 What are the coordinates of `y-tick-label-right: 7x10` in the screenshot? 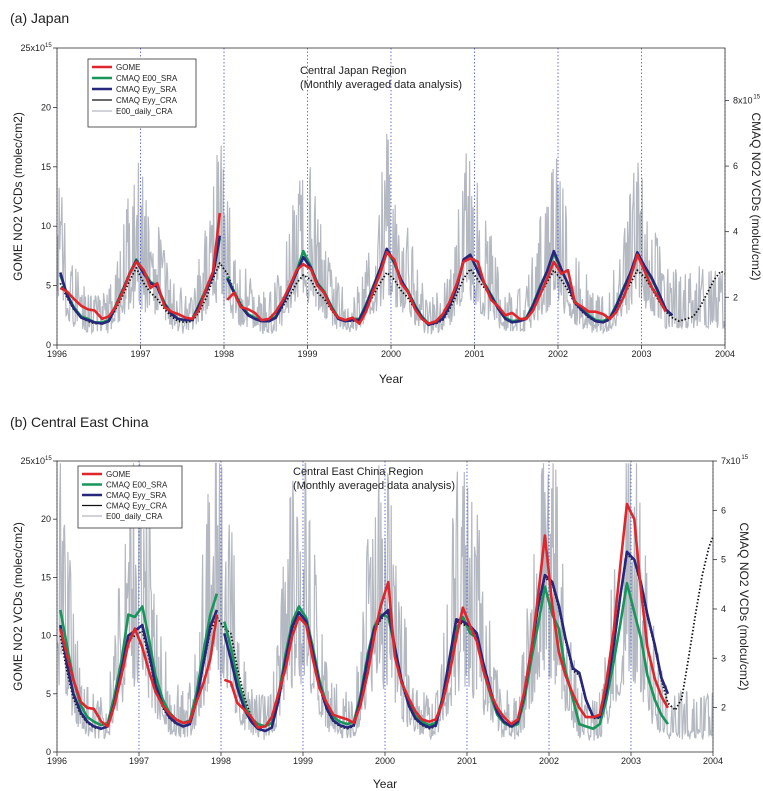 It's located at (731, 461).